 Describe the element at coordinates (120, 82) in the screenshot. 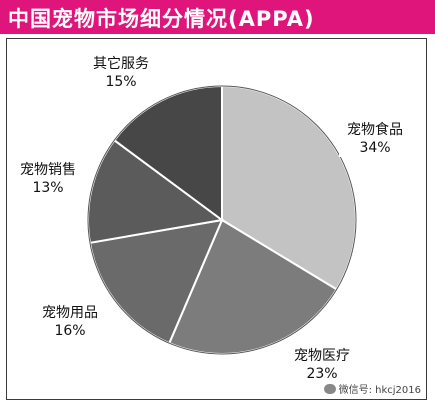

I see `slice-percent: 15%` at that location.